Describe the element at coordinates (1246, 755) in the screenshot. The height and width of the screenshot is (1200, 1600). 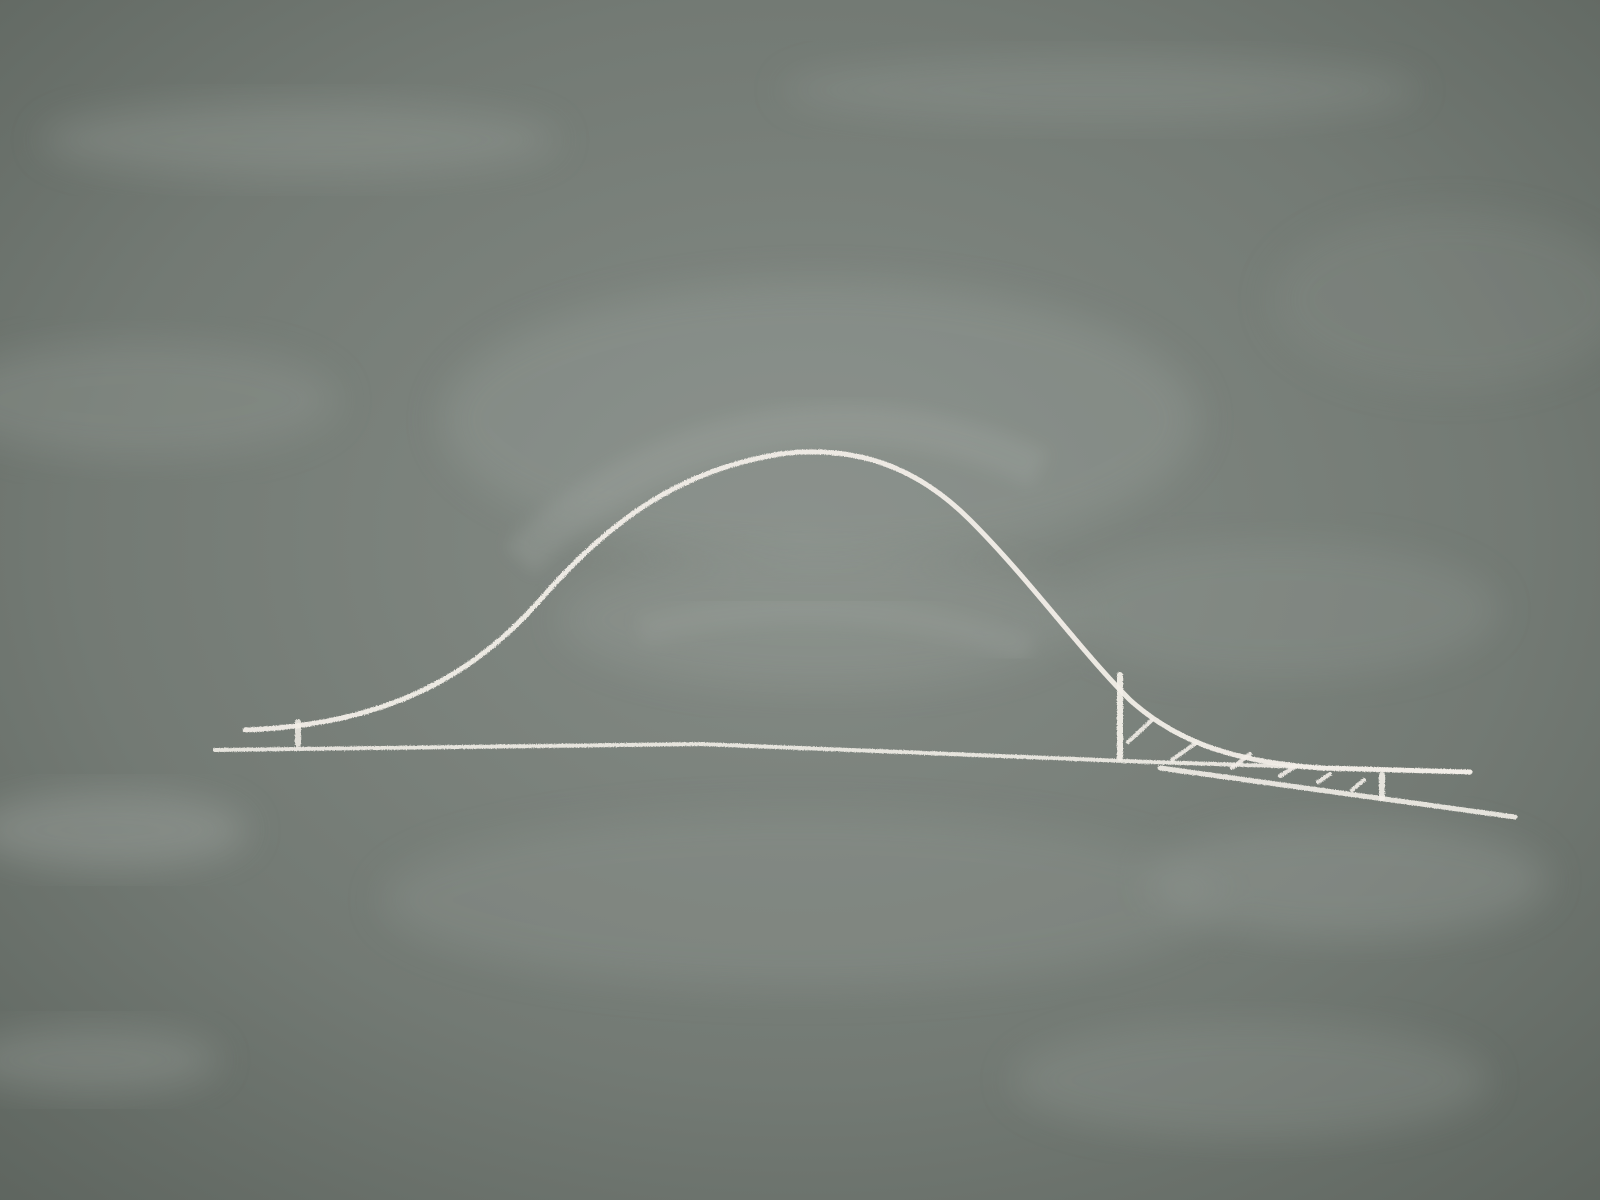
I see `chalk-tail-hatching` at that location.